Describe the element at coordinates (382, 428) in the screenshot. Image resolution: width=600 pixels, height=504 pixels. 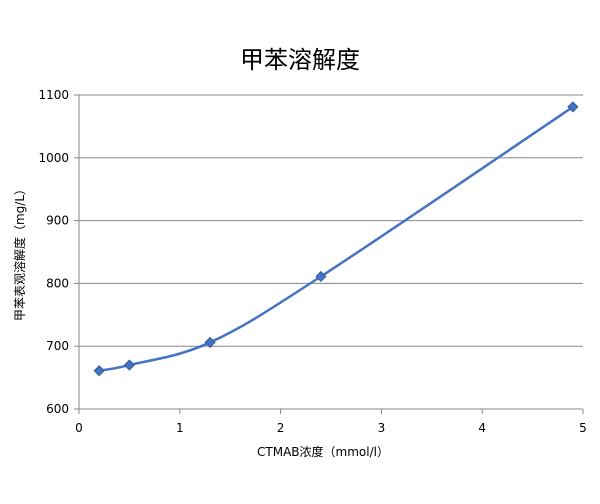
I see `x-tick-label: 3` at that location.